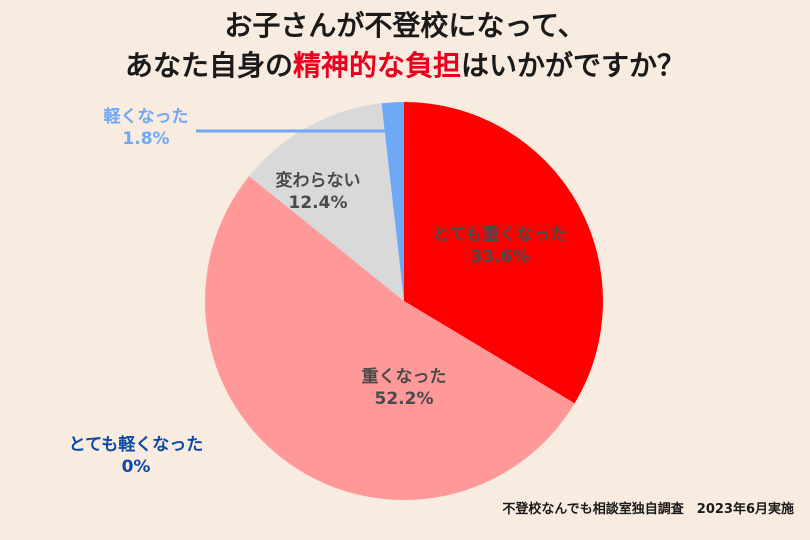 The height and width of the screenshot is (540, 810). I want to click on label-very-heavy: とても重くなった 33.6%, so click(500, 245).